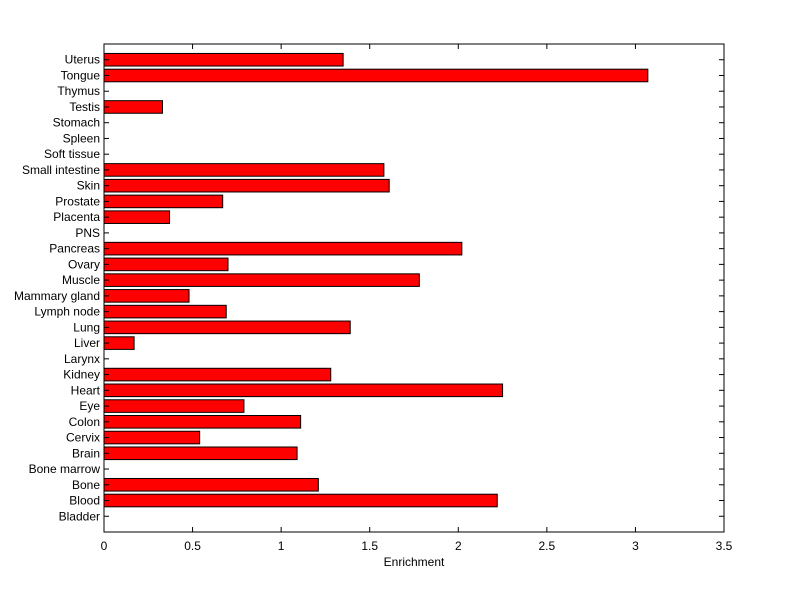  What do you see at coordinates (84, 264) in the screenshot?
I see `y-tick-label: Ovary` at bounding box center [84, 264].